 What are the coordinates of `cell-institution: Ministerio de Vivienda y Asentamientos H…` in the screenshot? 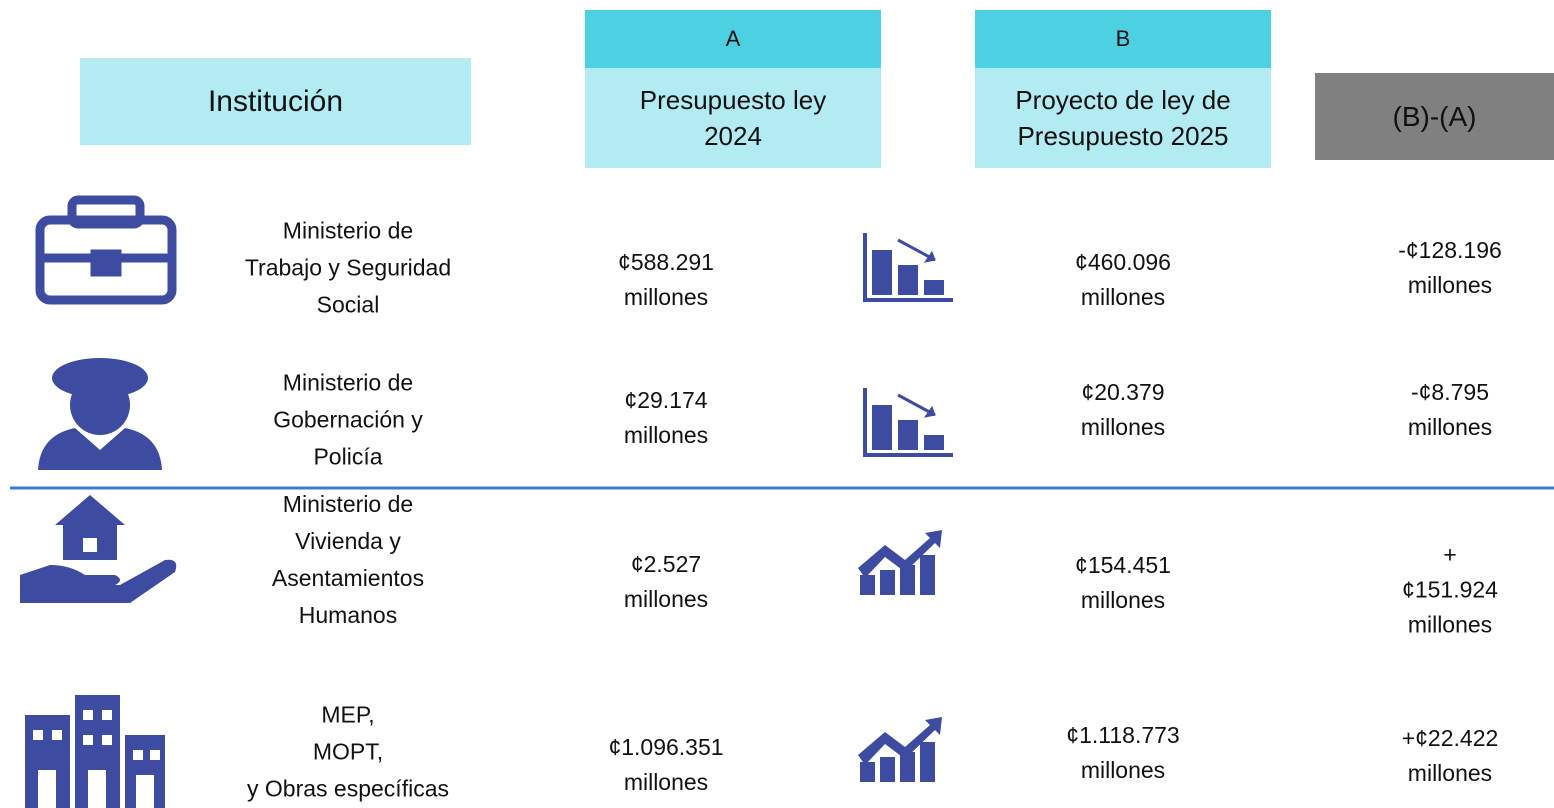 It's located at (348, 559).